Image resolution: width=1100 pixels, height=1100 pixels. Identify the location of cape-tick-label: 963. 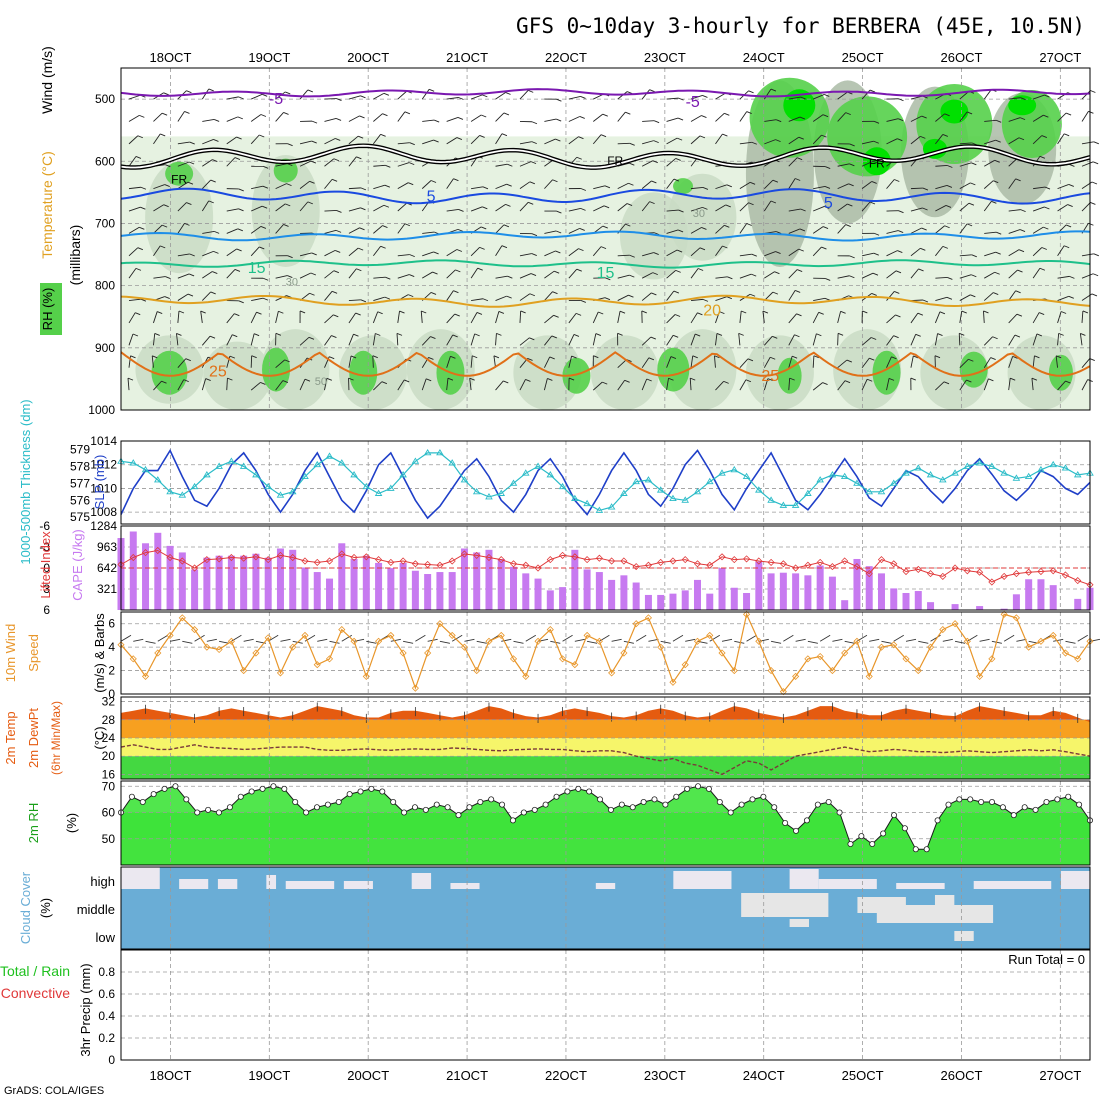
(107, 547).